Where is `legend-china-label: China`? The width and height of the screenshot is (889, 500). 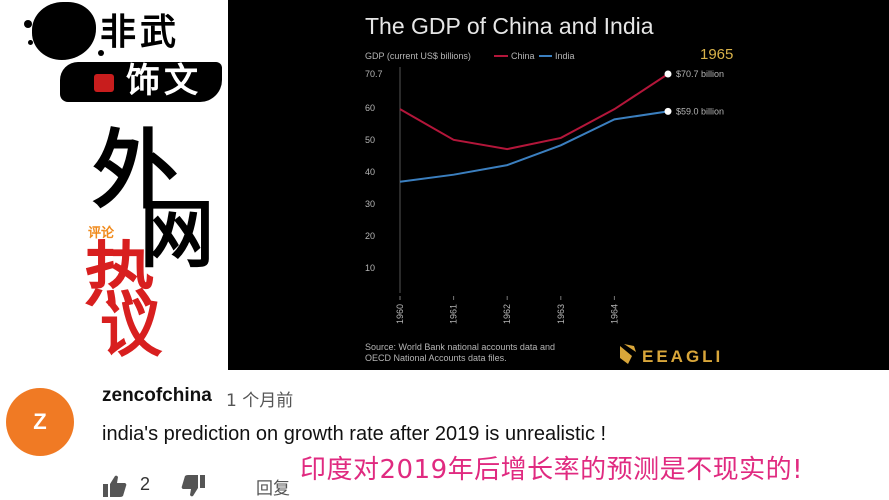
legend-china-label: China is located at coordinates (523, 56).